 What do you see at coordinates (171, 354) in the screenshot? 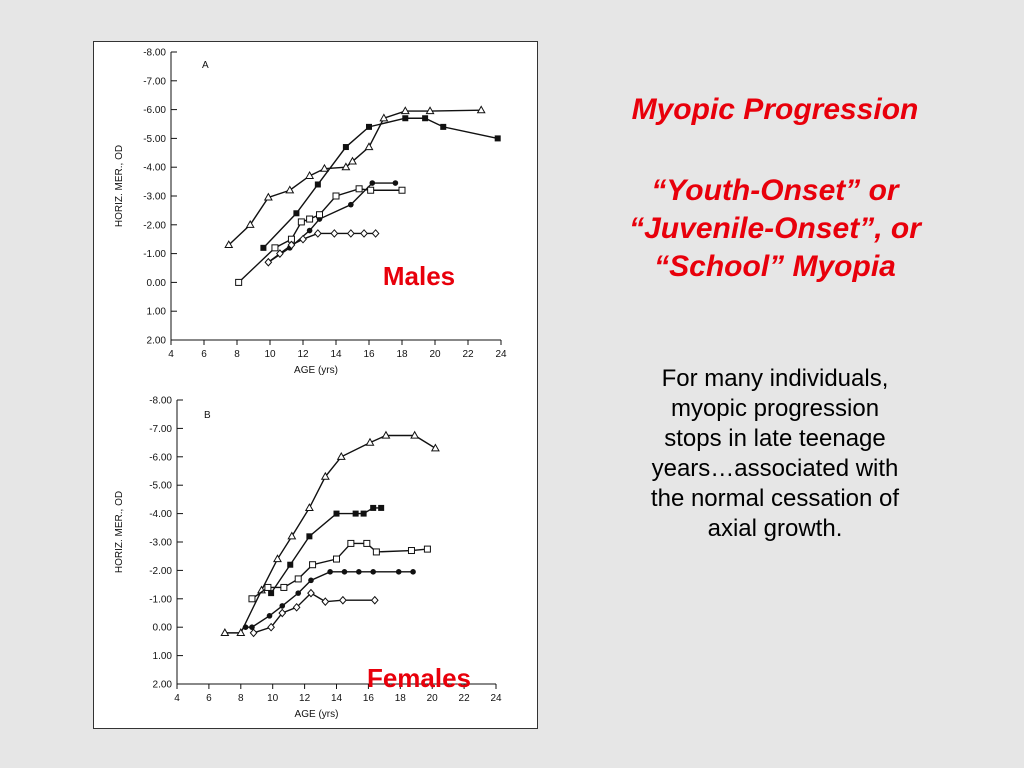
I see `males-x-tick-label: 4` at bounding box center [171, 354].